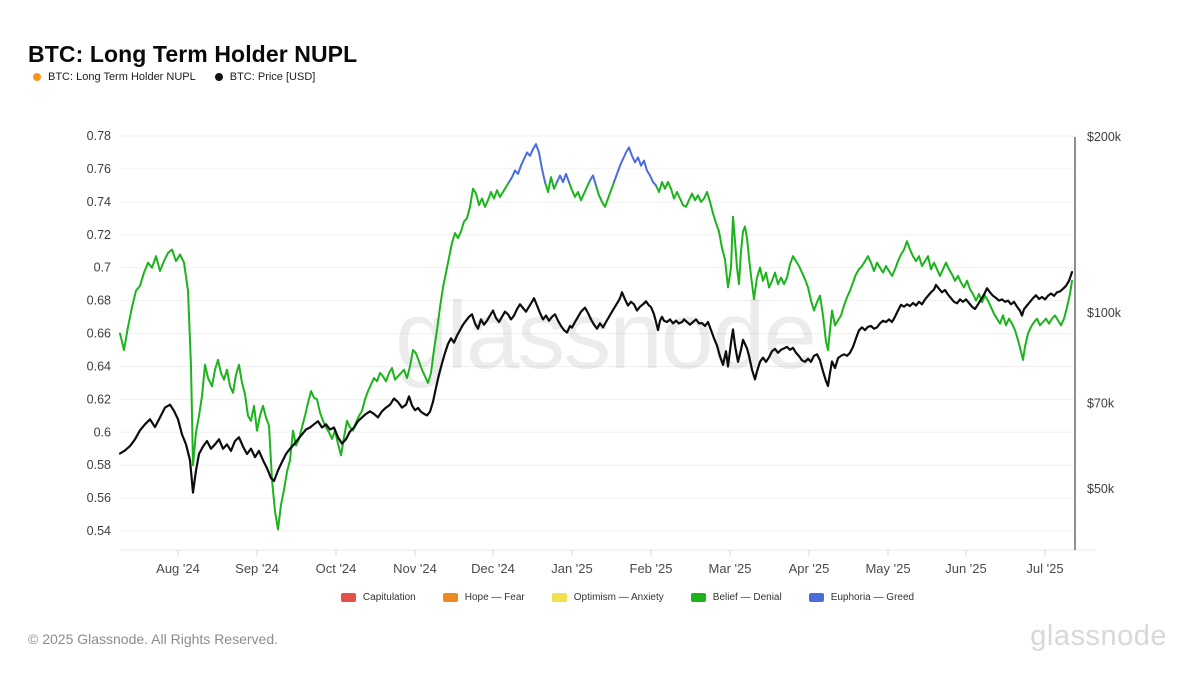 This screenshot has width=1200, height=675. I want to click on x-axis-tick-label: Sep '24, so click(257, 568).